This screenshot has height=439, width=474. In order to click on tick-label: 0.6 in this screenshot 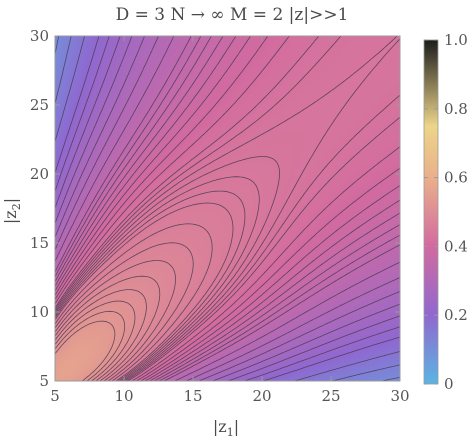, I will do `click(456, 178)`.